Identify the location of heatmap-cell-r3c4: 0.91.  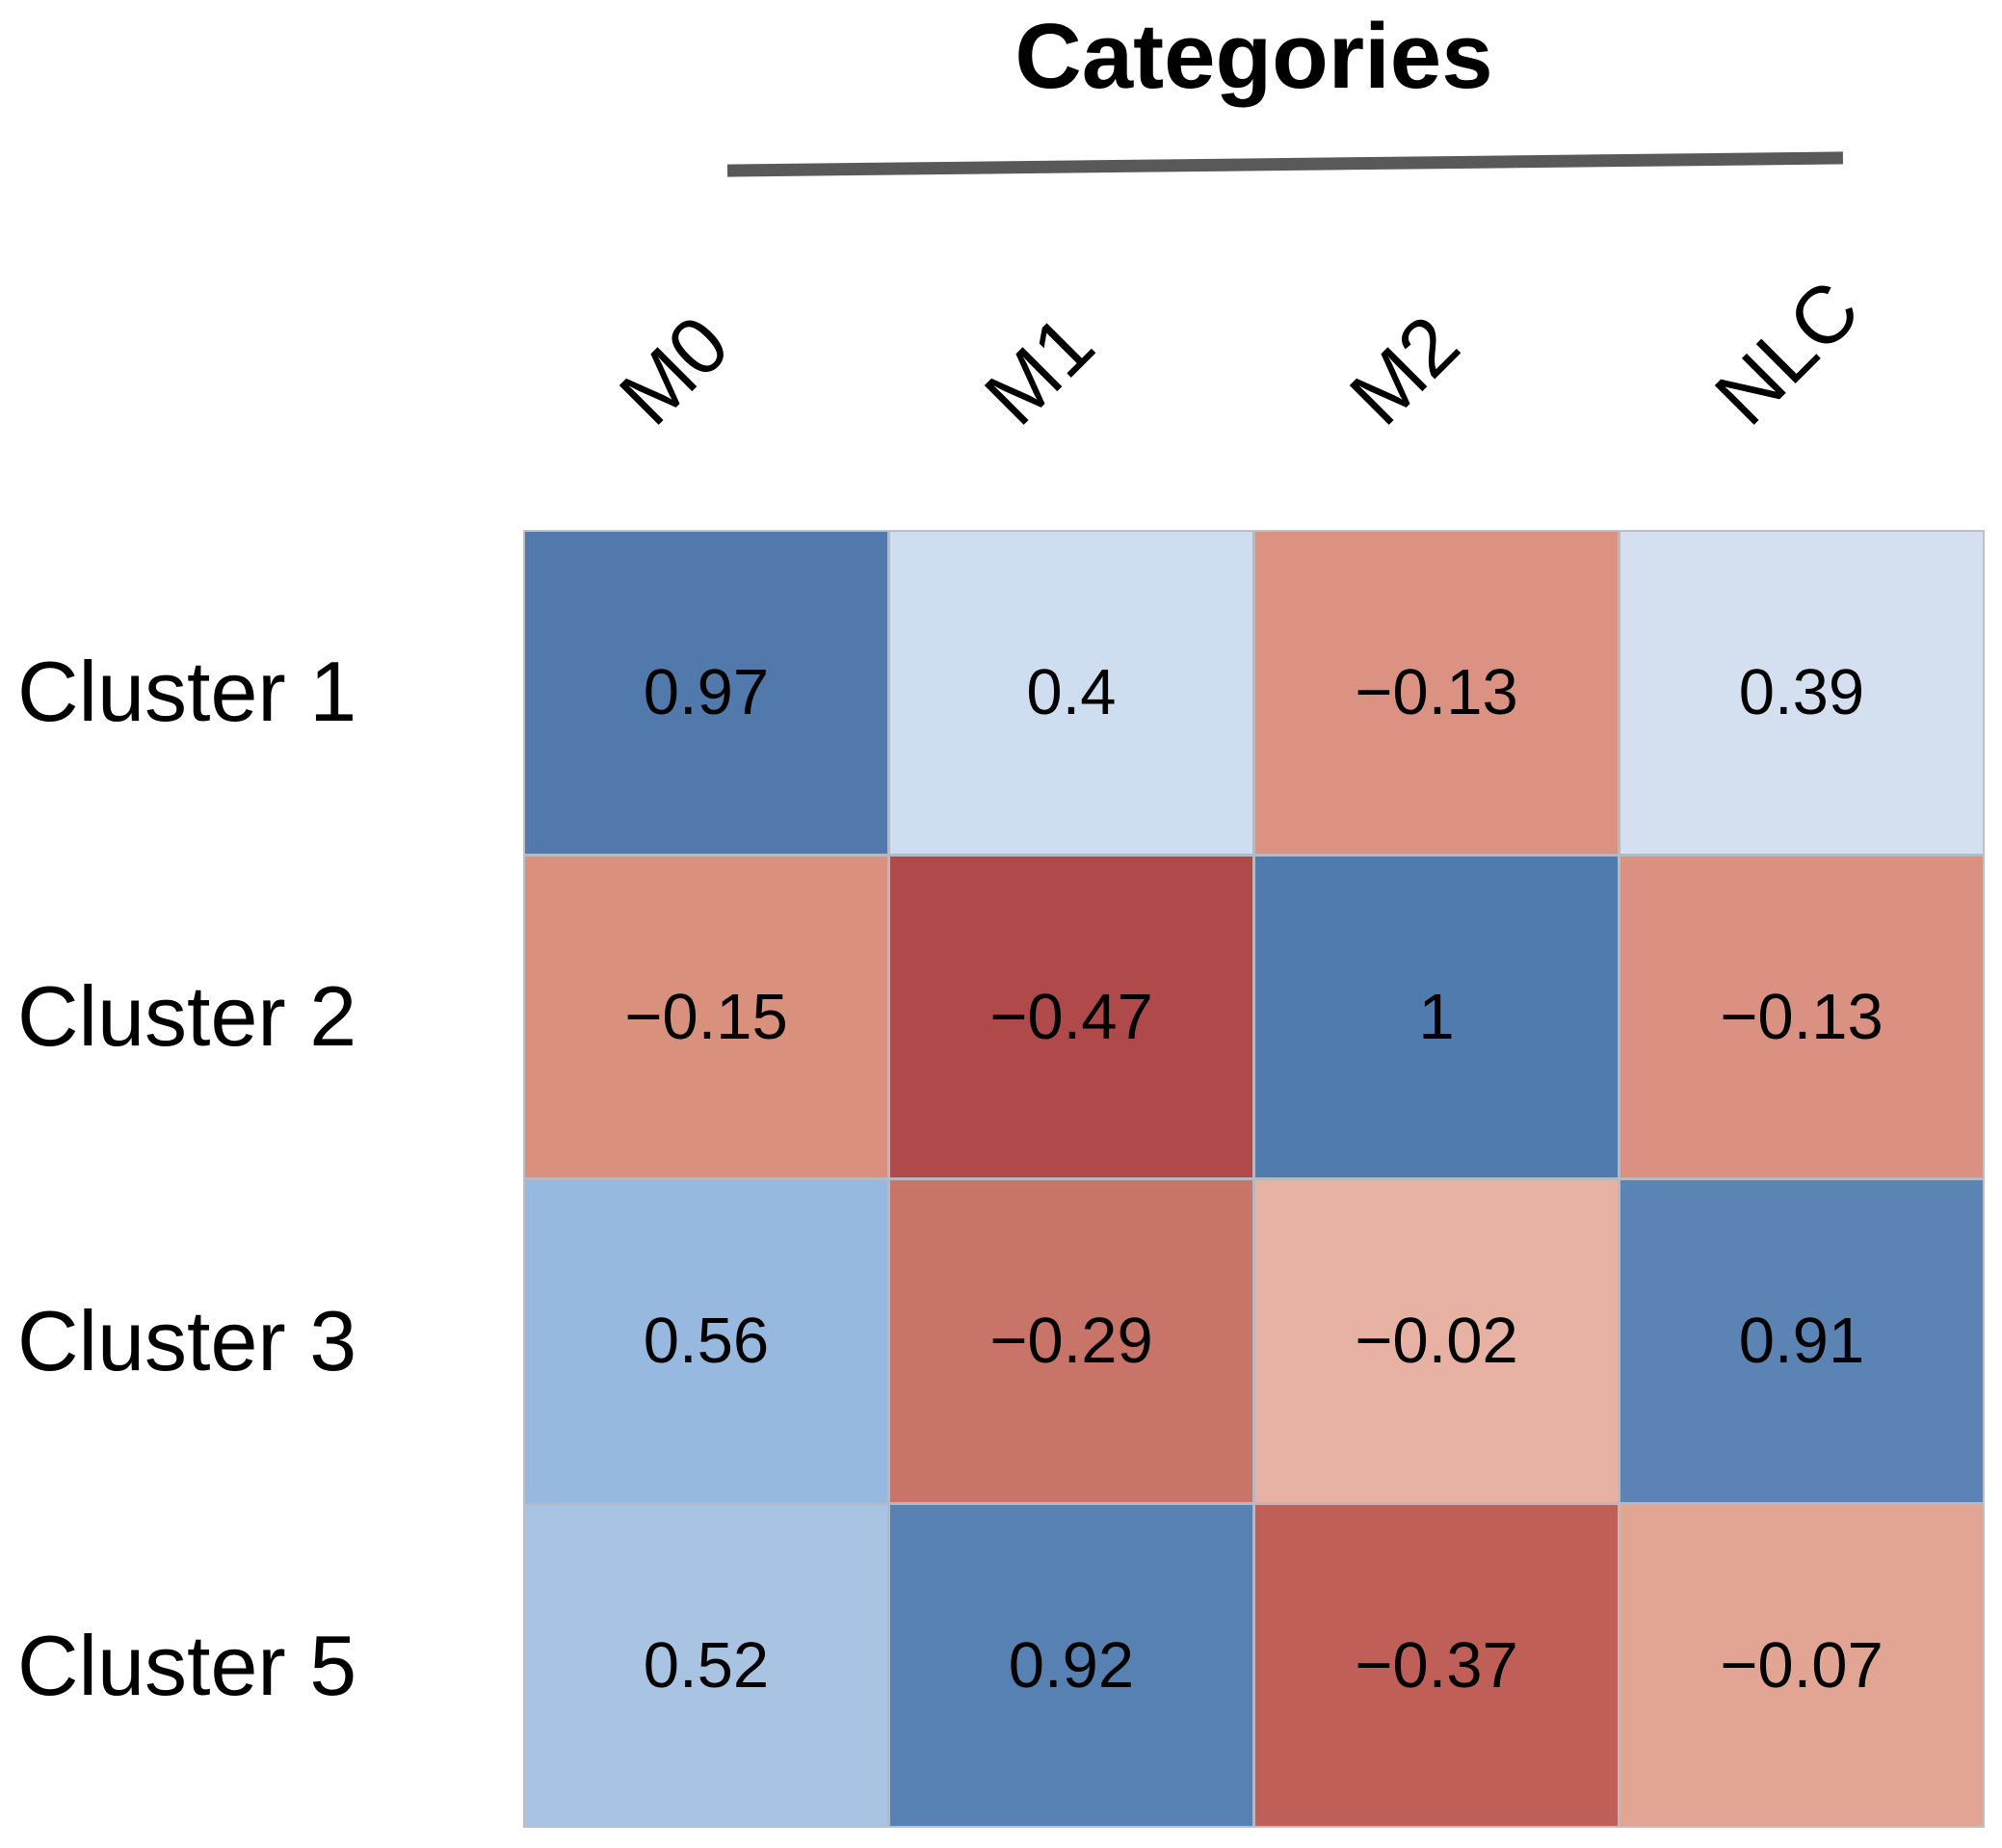
(1802, 1341).